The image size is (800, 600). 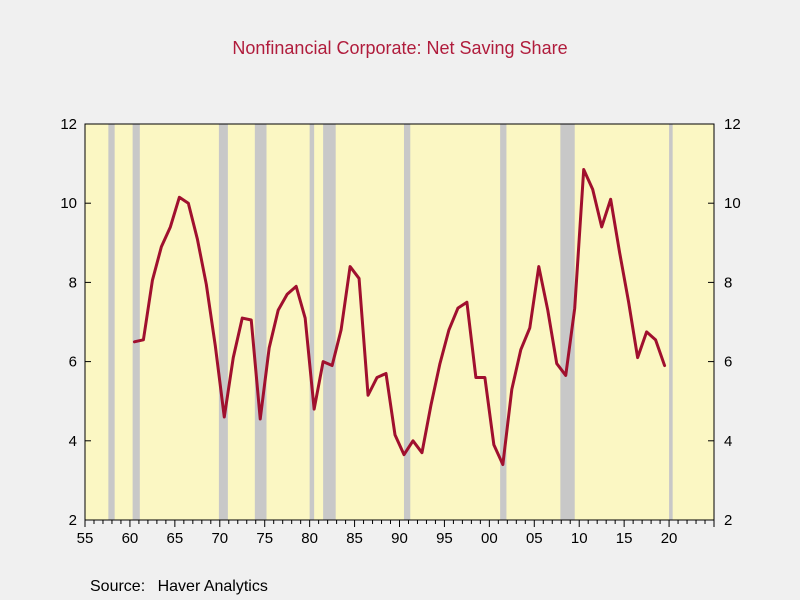 What do you see at coordinates (728, 362) in the screenshot?
I see `y-tick-label-right: 6` at bounding box center [728, 362].